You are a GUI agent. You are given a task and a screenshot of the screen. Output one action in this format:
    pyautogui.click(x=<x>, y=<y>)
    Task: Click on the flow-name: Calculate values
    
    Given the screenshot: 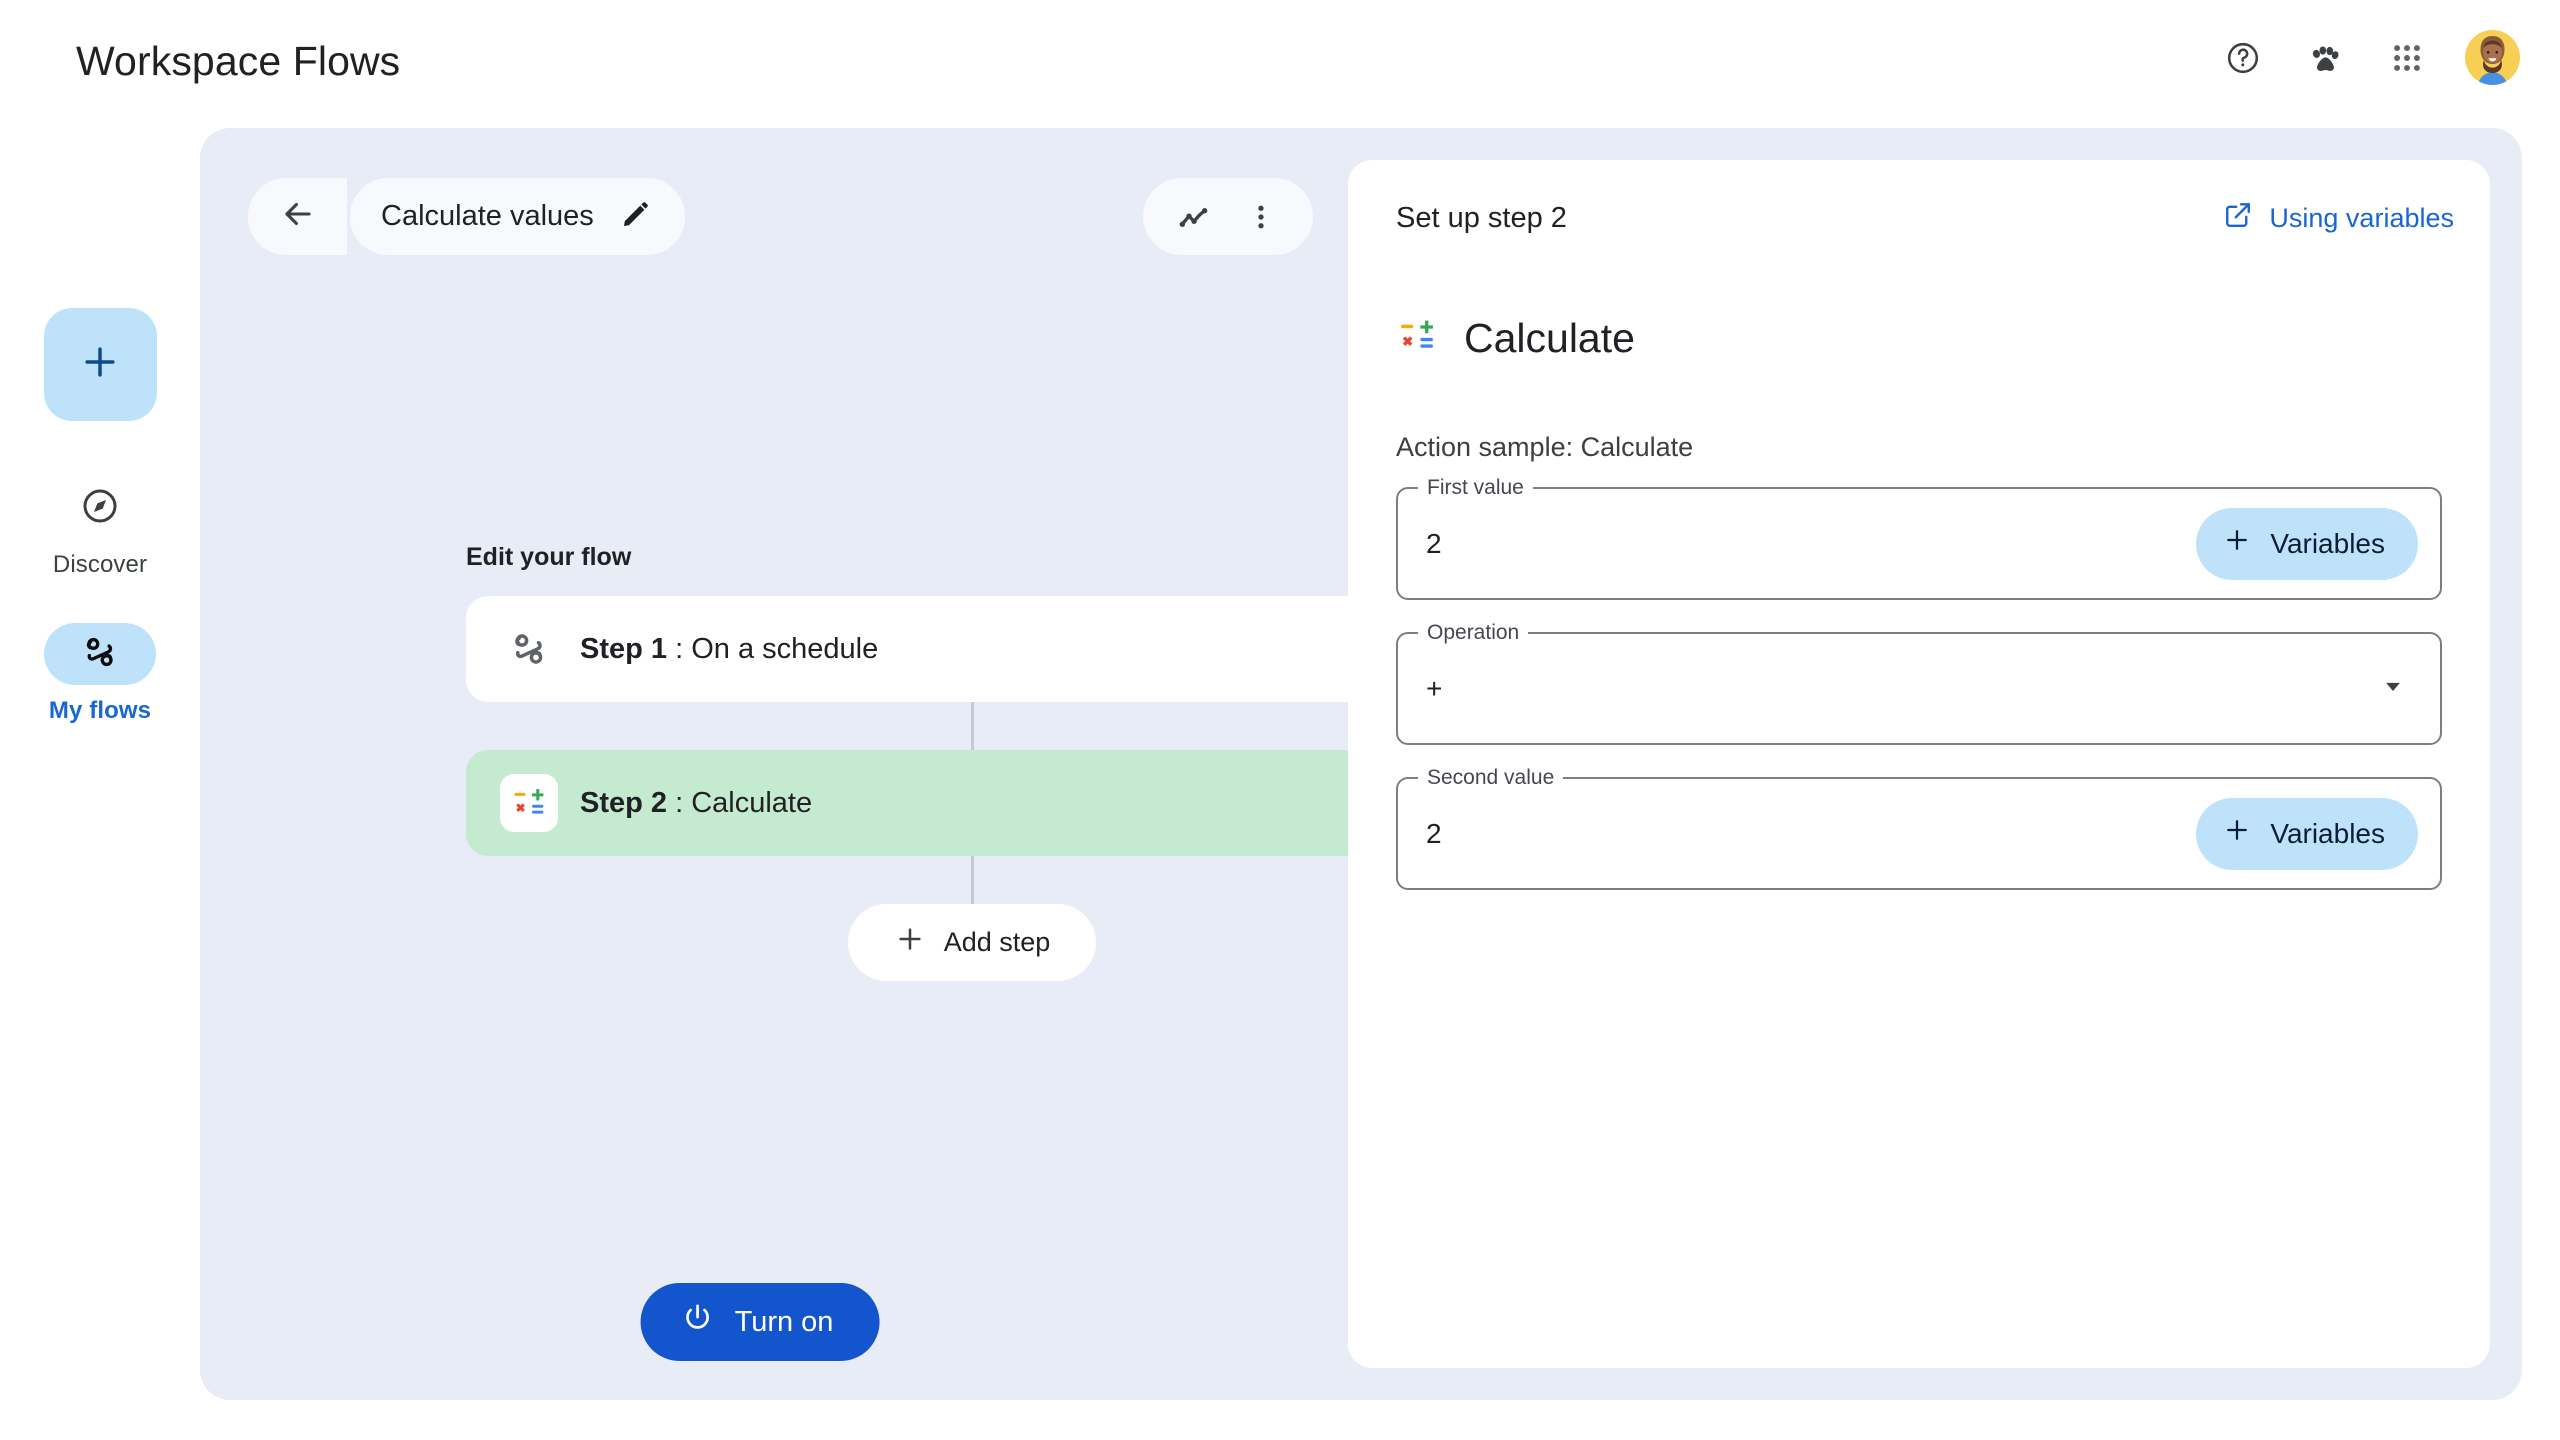 What is the action you would take?
    pyautogui.click(x=487, y=216)
    